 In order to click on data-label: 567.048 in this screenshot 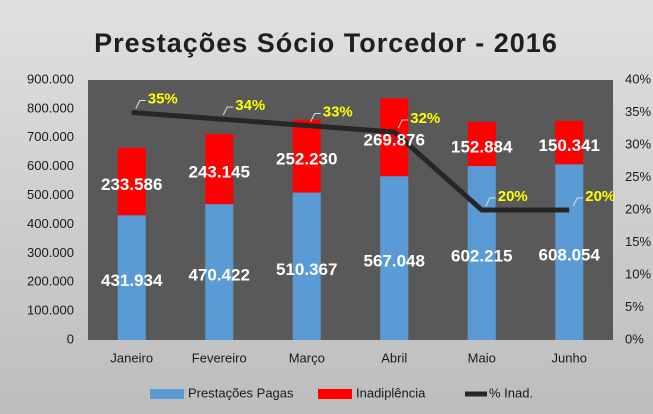, I will do `click(394, 261)`.